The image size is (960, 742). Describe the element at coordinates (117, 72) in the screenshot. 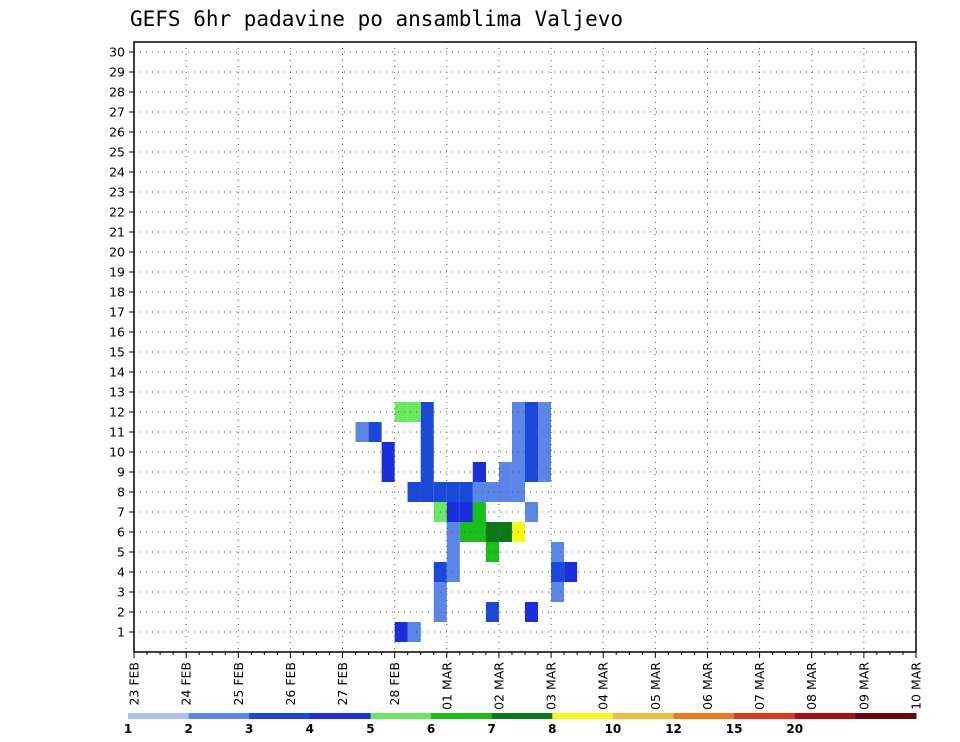

I see `y-tick-label: 29` at that location.